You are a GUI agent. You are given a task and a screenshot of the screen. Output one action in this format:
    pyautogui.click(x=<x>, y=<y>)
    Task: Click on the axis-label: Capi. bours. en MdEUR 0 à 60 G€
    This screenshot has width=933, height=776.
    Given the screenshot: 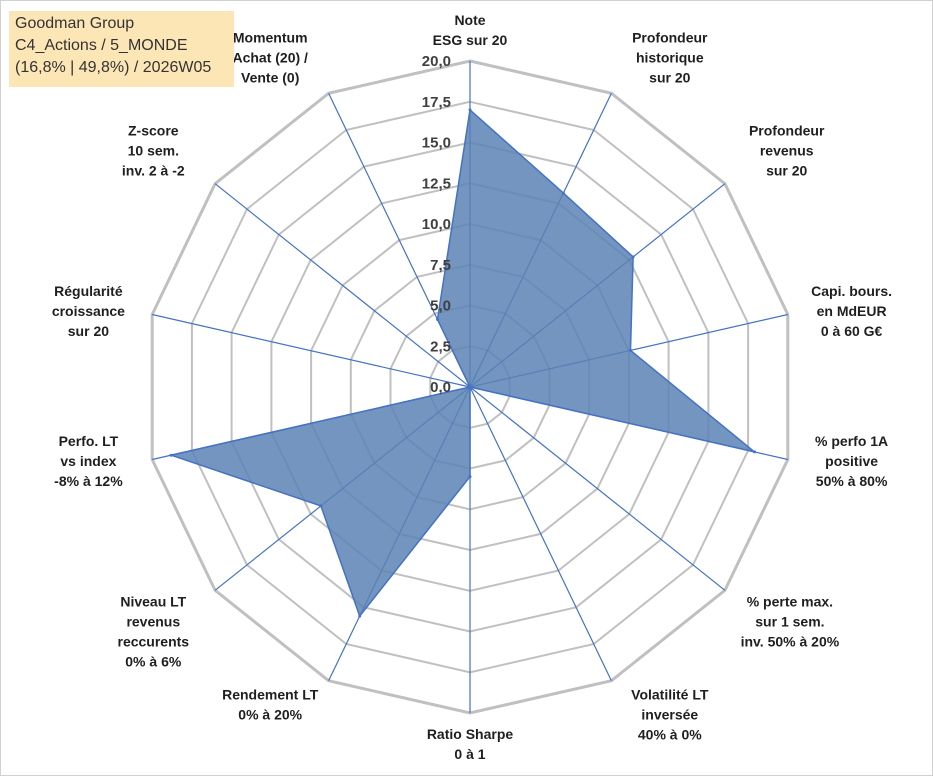 What is the action you would take?
    pyautogui.click(x=851, y=311)
    